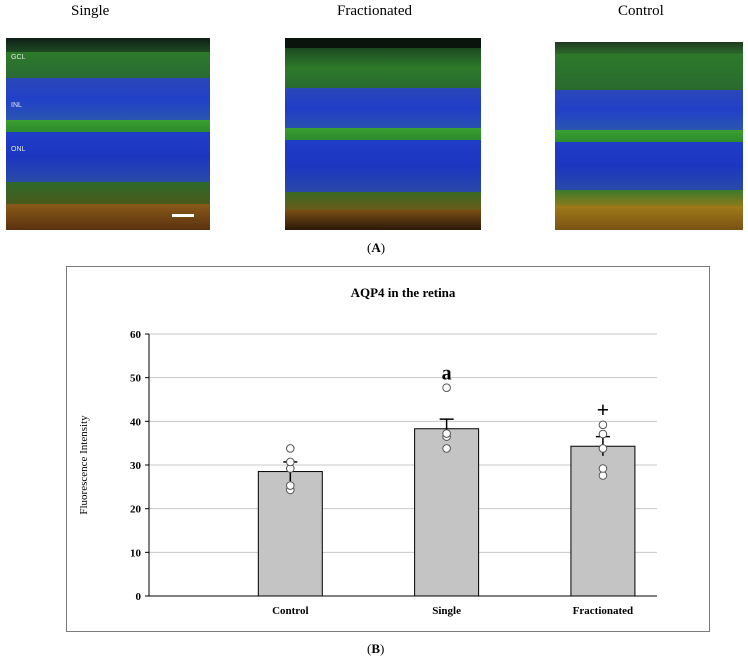 Image resolution: width=748 pixels, height=662 pixels. I want to click on x-tick-label: Fractionated, so click(603, 611).